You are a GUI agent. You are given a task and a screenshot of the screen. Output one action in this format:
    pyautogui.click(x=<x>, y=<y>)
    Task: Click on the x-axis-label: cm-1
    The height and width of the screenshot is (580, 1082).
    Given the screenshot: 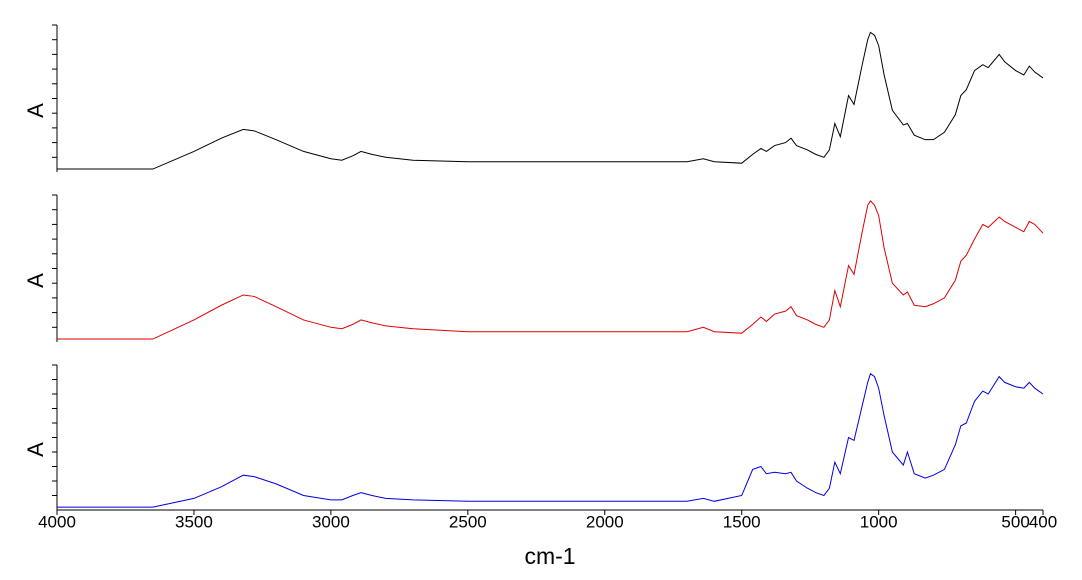 What is the action you would take?
    pyautogui.click(x=549, y=556)
    